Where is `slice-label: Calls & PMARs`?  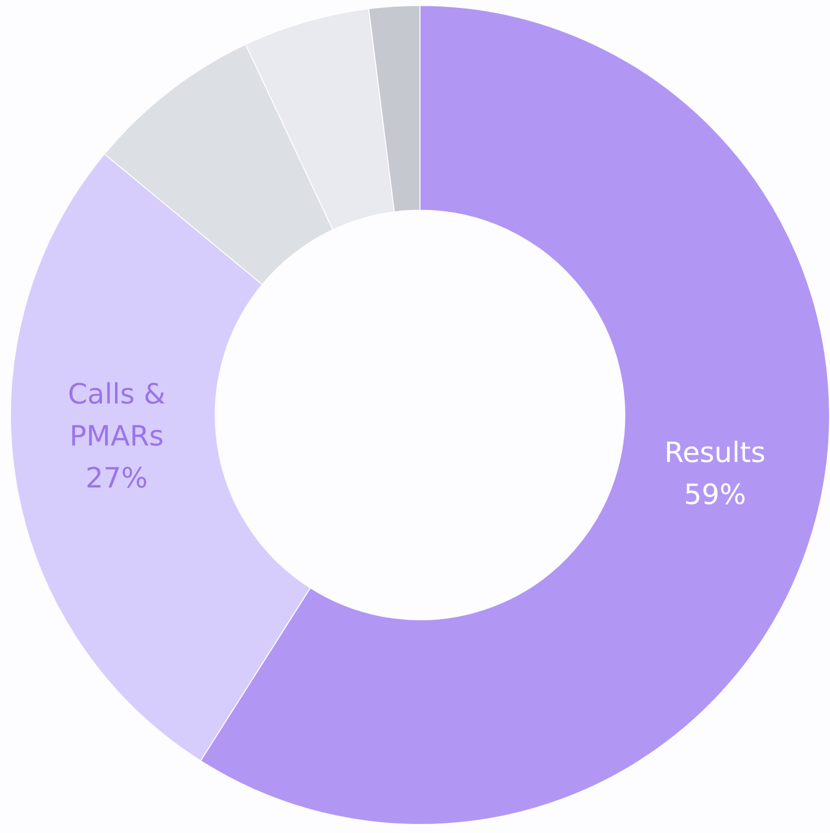
slice-label: Calls & PMARs is located at coordinates (117, 414).